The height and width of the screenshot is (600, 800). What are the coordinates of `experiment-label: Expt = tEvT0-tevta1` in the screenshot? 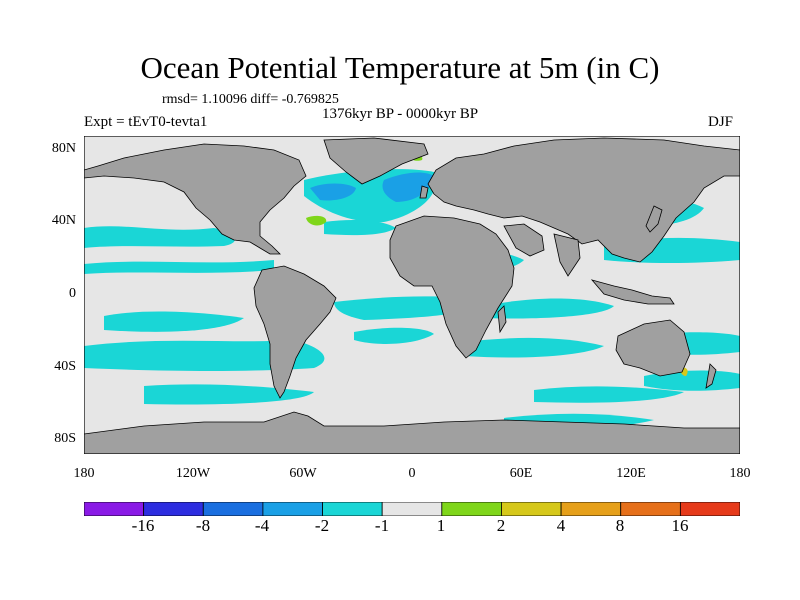 It's located at (146, 122).